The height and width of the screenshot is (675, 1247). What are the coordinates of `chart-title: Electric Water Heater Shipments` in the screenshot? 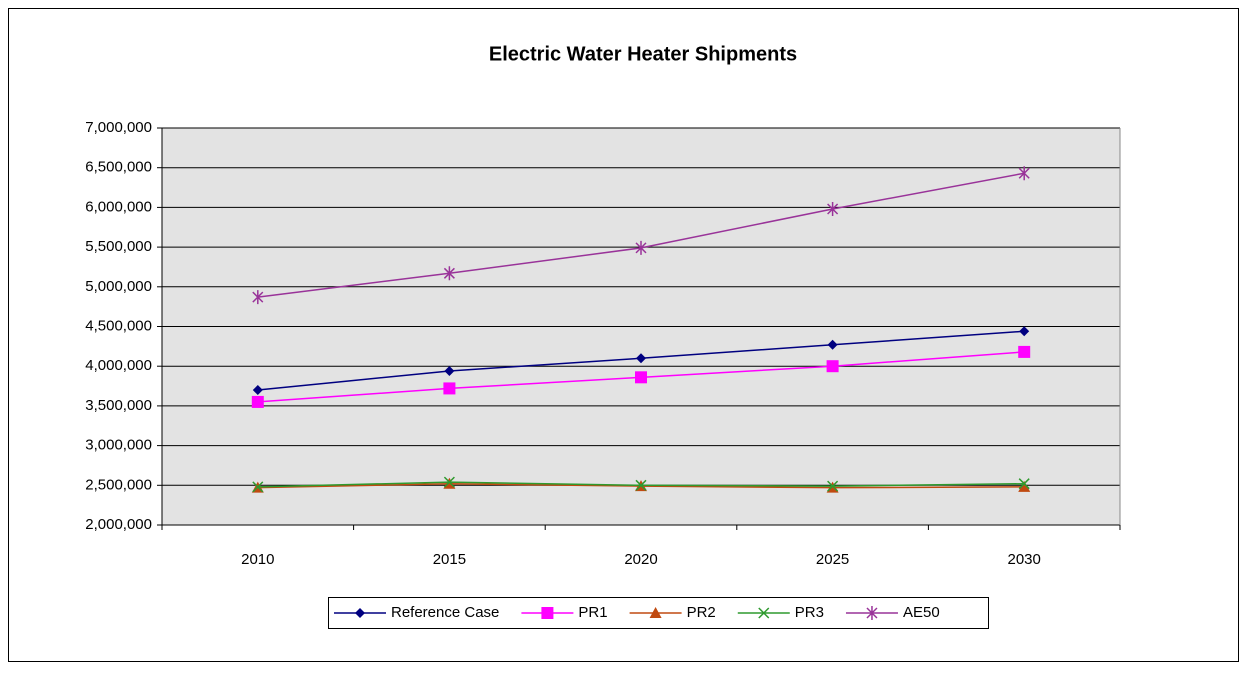 It's located at (643, 54).